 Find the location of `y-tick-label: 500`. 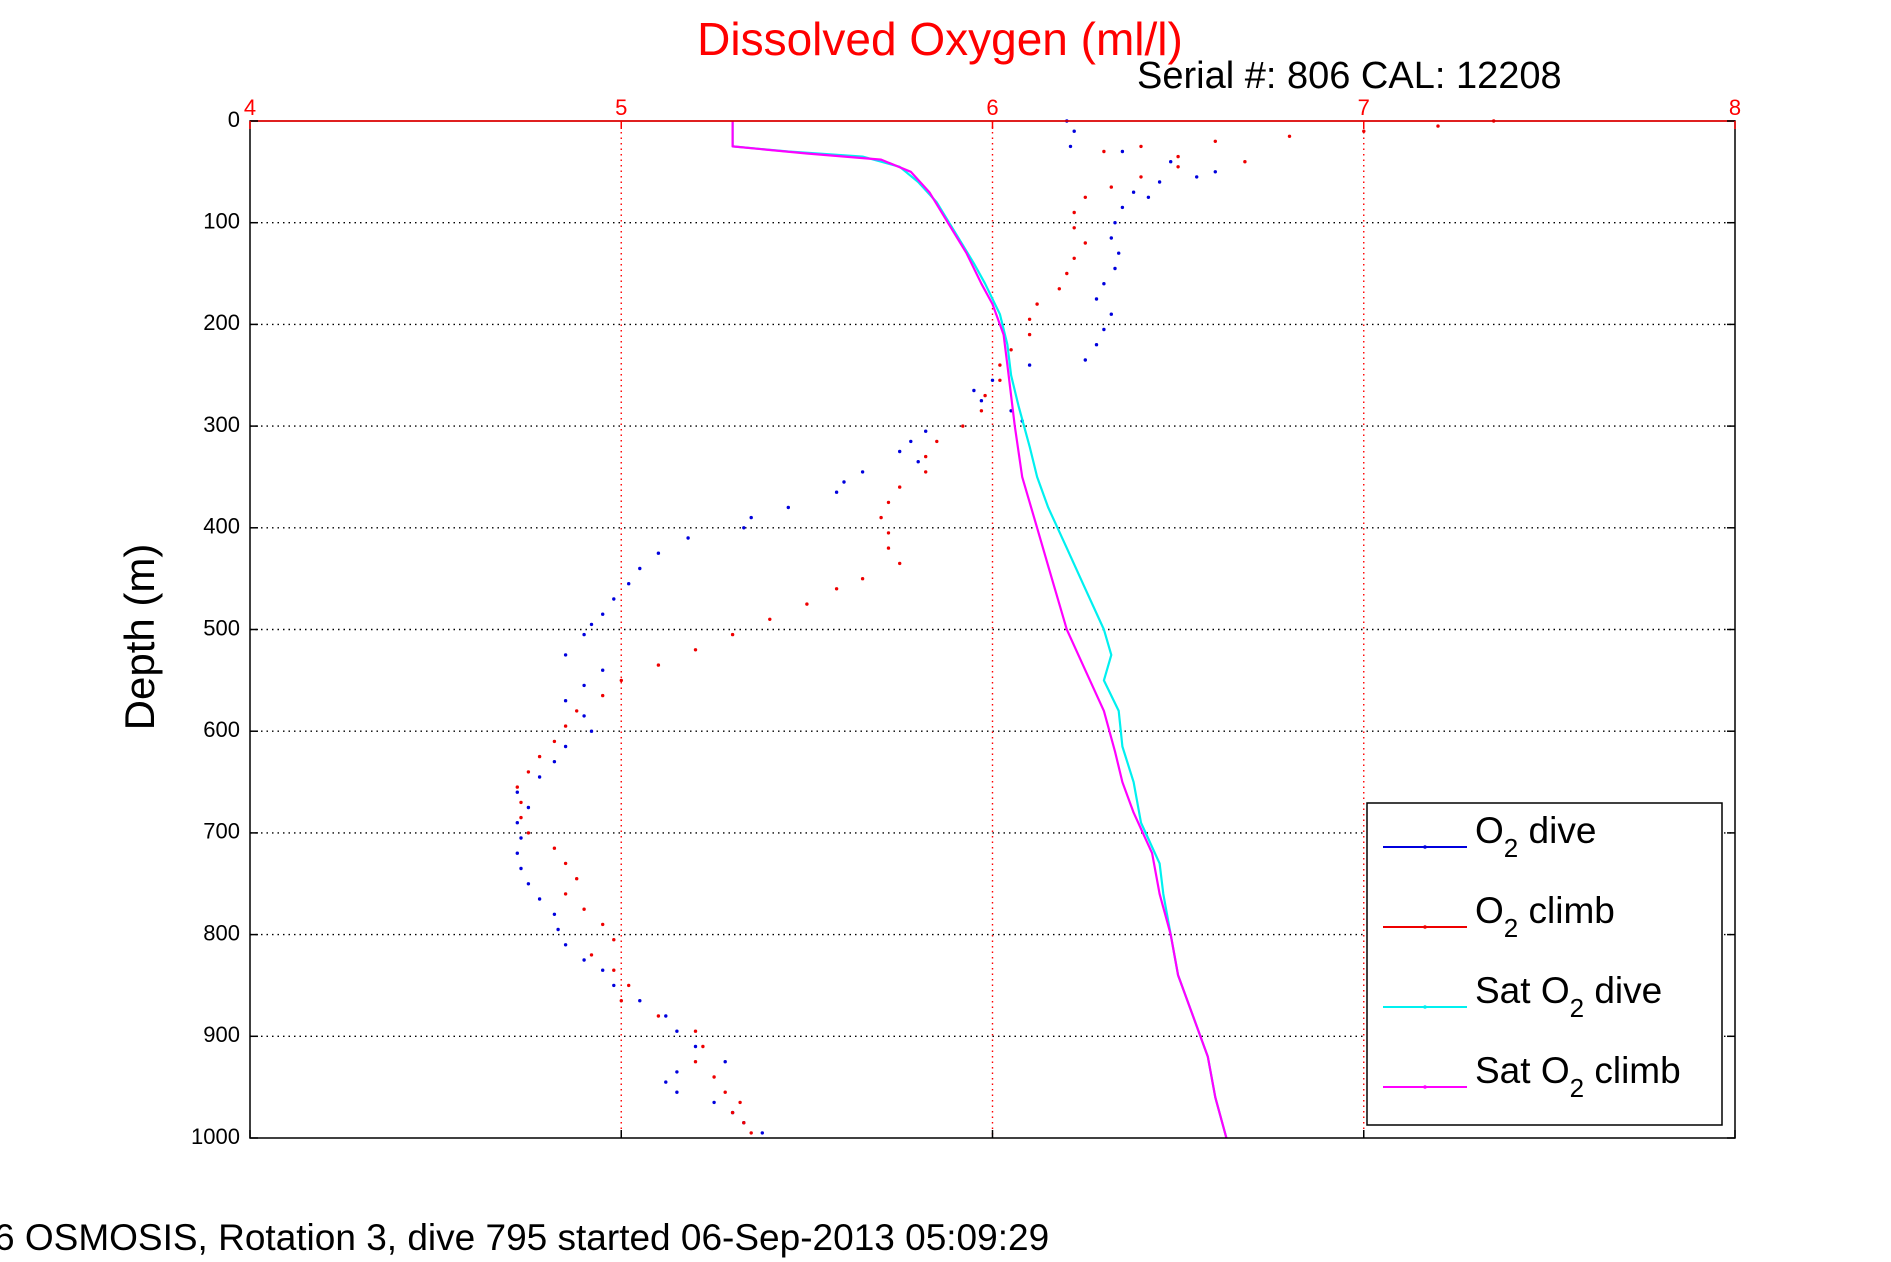

y-tick-label: 500 is located at coordinates (221, 627).